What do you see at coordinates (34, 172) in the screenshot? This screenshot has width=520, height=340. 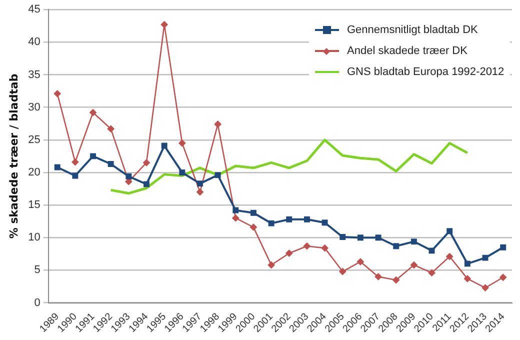 I see `y-tick-label: 20` at bounding box center [34, 172].